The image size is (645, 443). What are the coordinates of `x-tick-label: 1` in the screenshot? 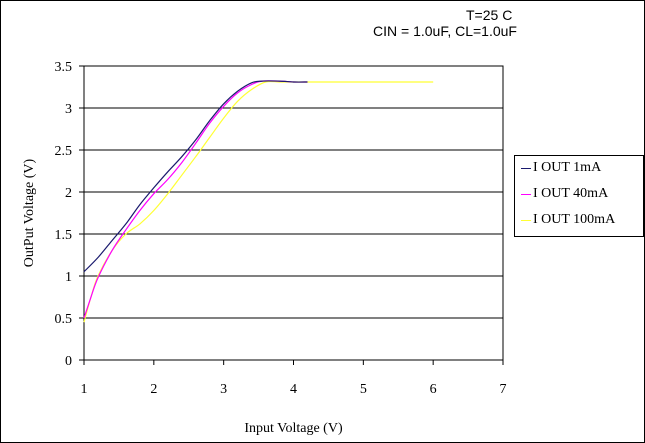 It's located at (84, 389).